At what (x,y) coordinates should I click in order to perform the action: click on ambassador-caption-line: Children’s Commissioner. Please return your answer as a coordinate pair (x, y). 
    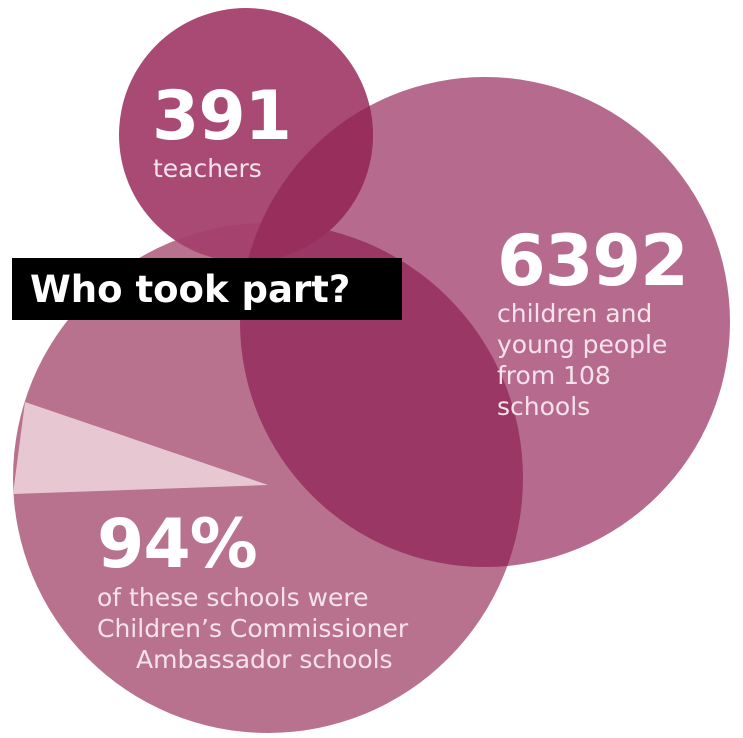
    Looking at the image, I should click on (253, 628).